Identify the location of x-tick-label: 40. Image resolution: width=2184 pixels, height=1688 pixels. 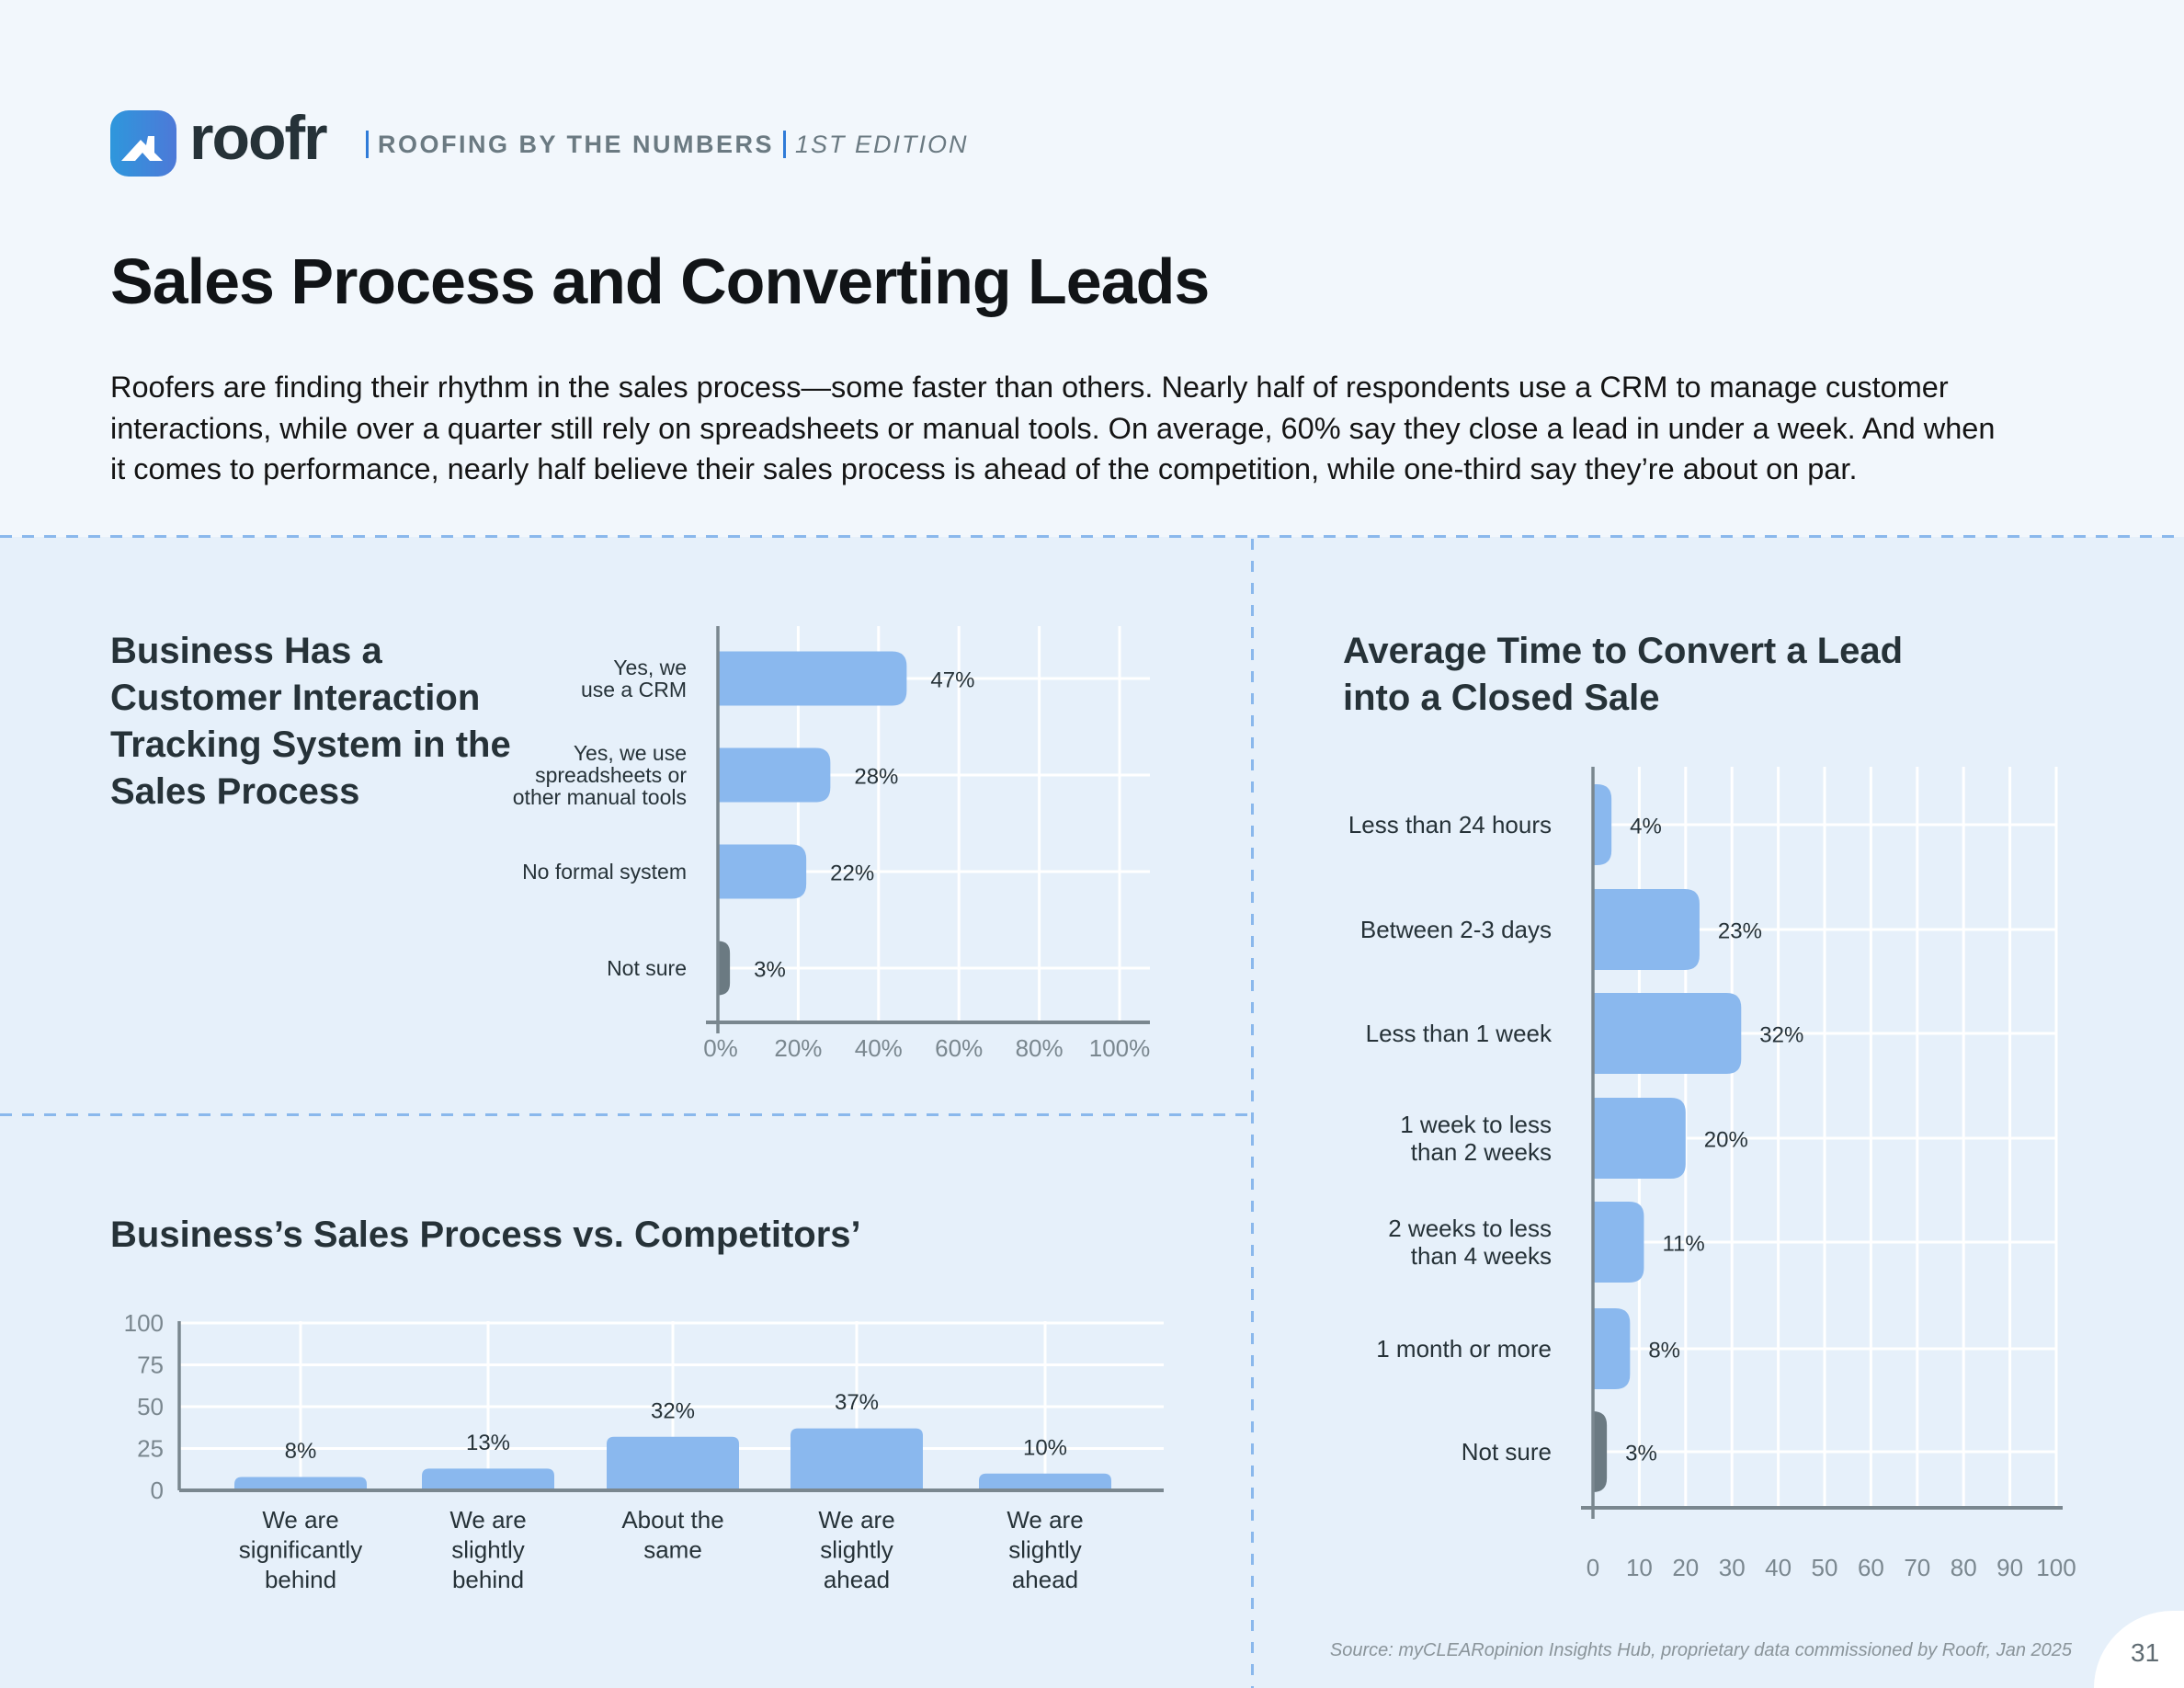
(1778, 1567).